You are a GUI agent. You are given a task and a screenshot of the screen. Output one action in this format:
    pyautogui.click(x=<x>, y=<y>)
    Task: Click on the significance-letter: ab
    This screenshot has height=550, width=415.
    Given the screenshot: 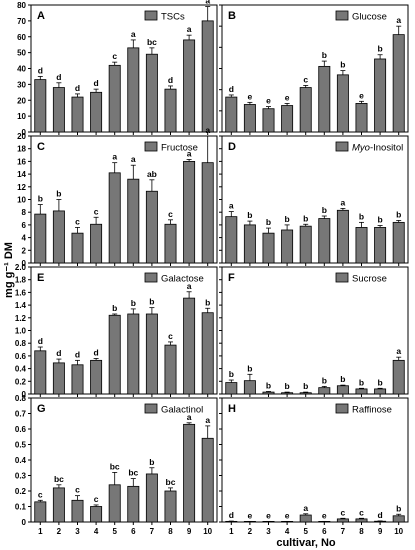 What is the action you would take?
    pyautogui.click(x=152, y=174)
    